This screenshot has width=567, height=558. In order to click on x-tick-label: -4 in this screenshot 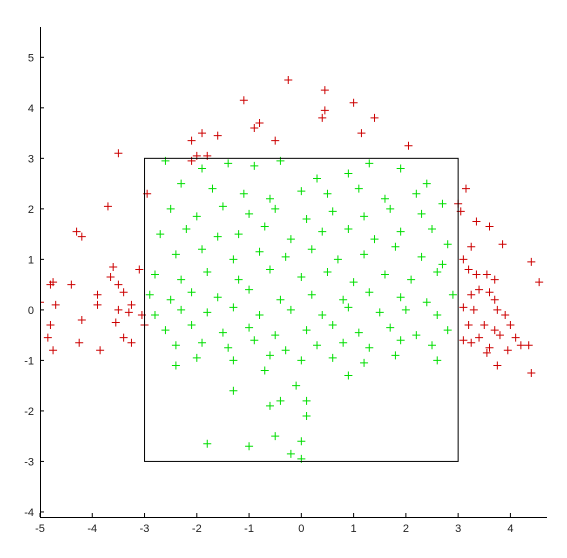, I will do `click(92, 529)`.